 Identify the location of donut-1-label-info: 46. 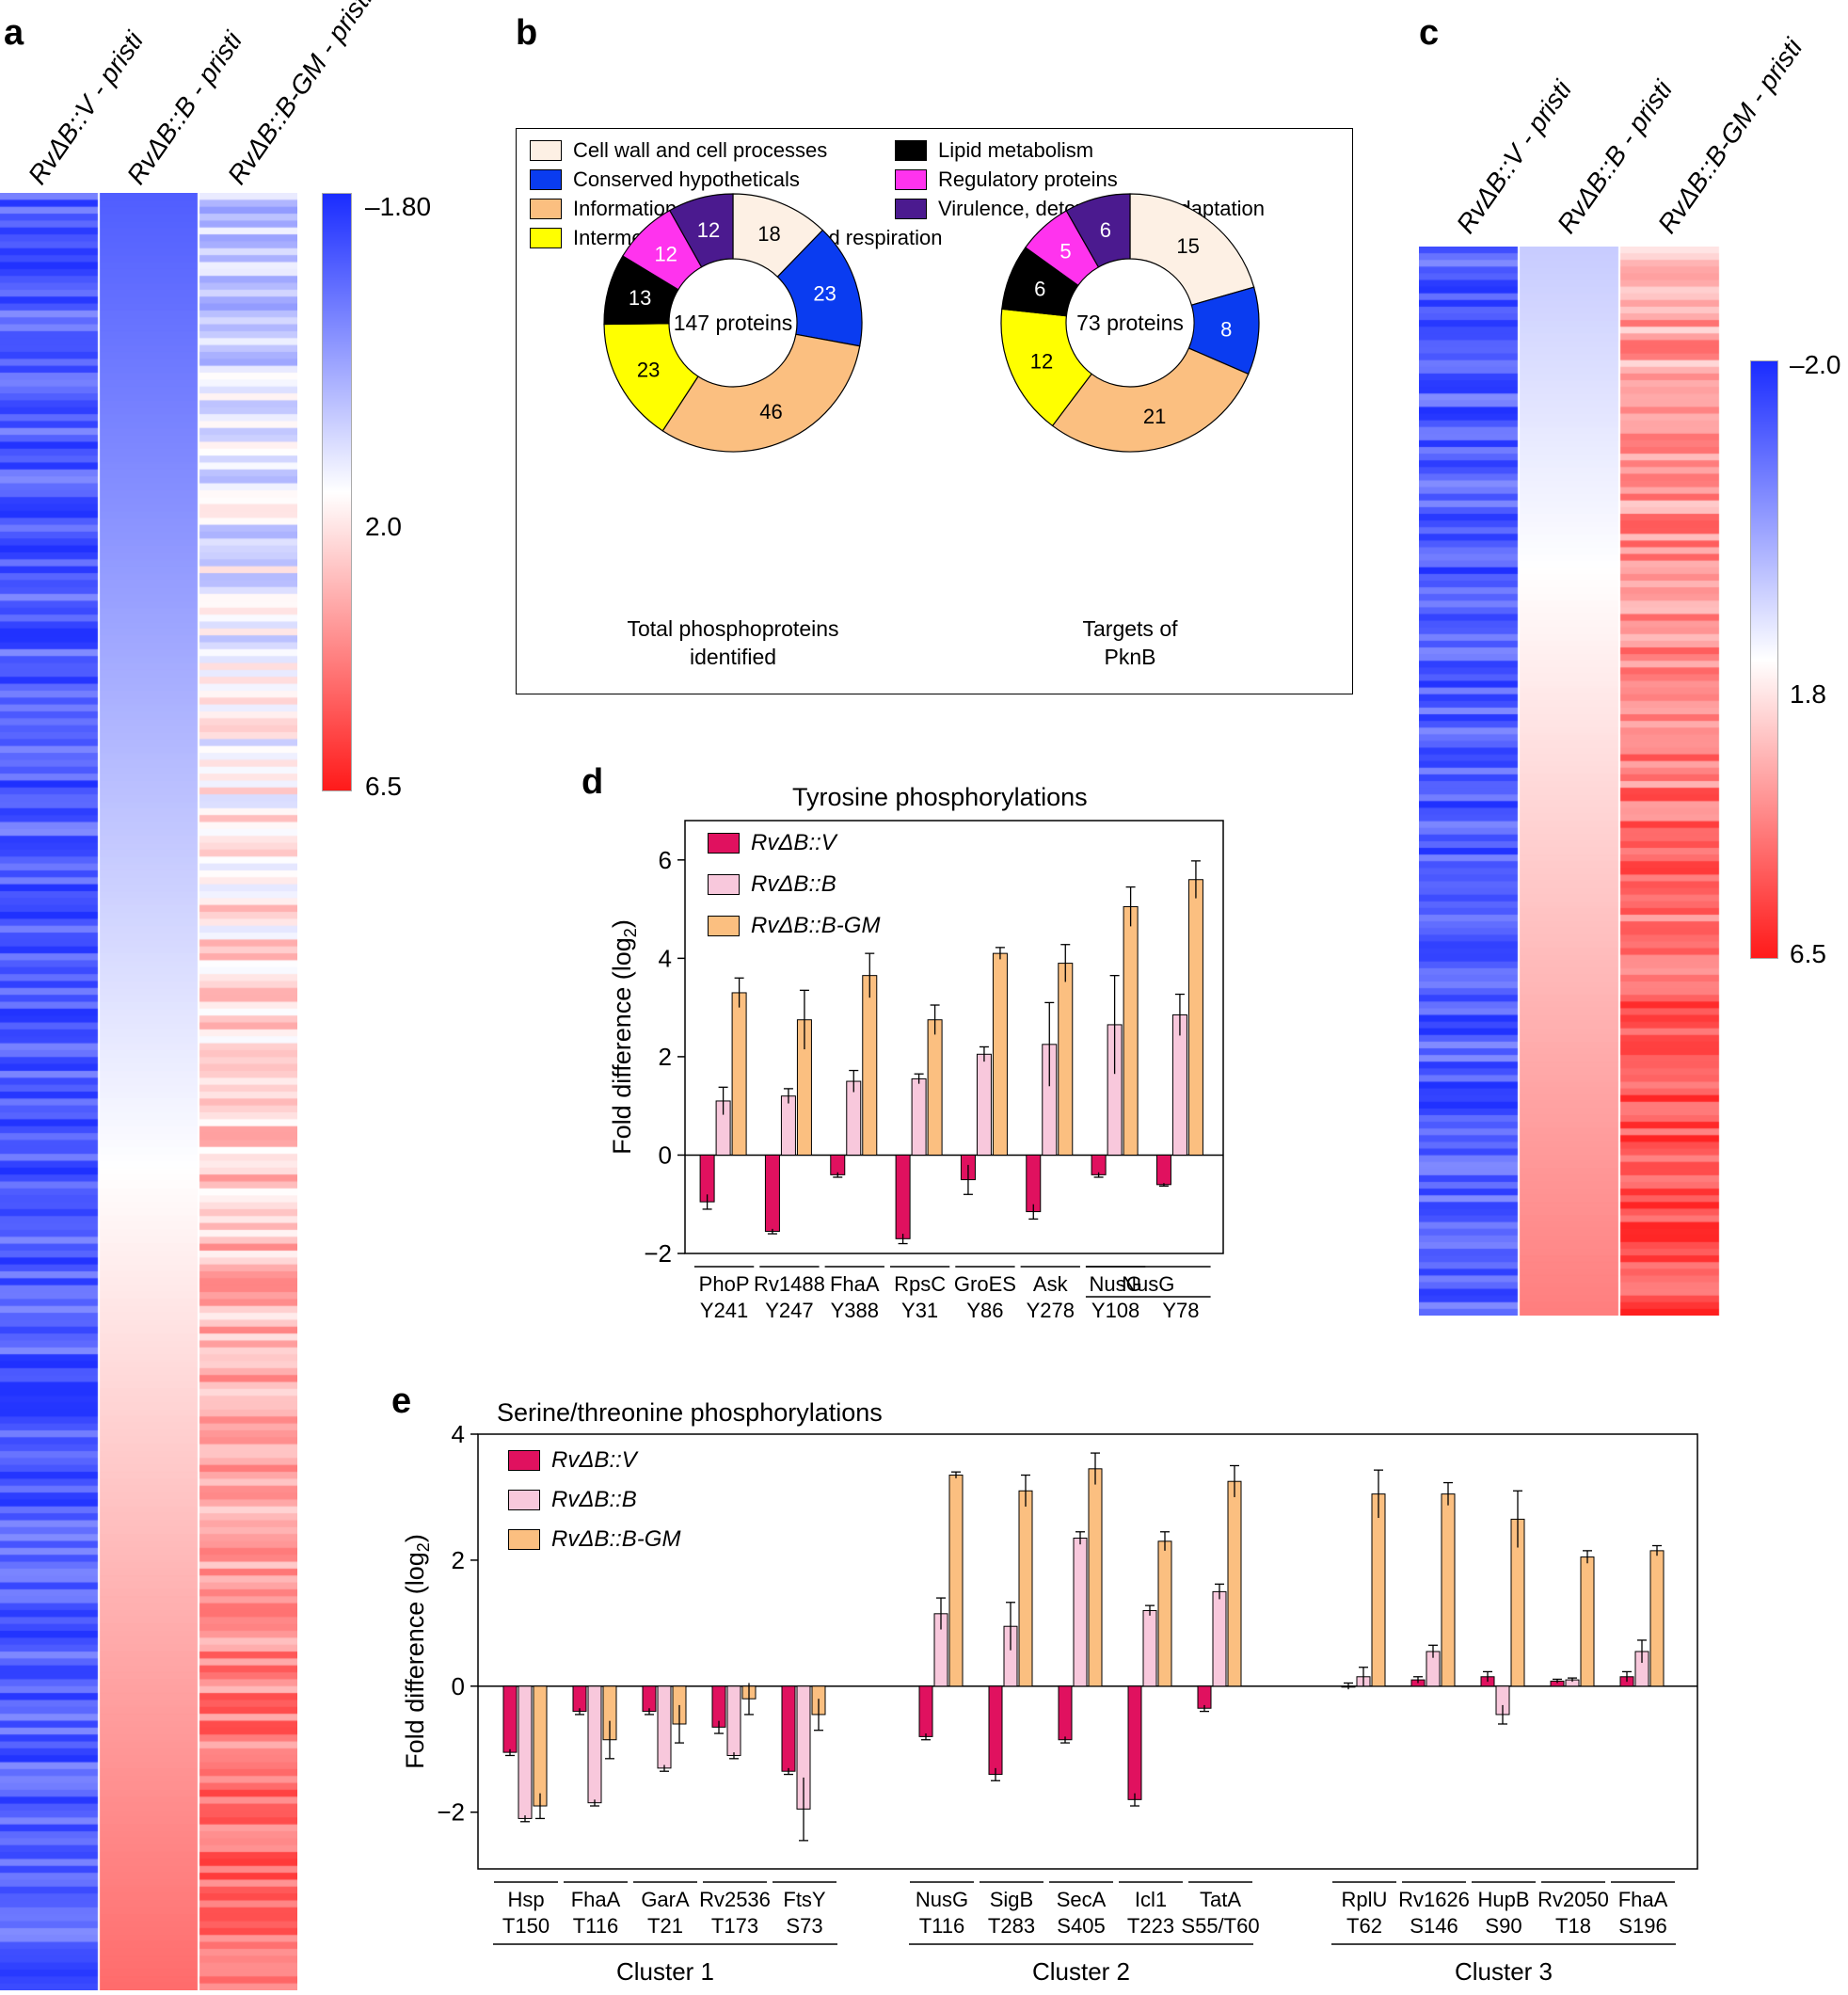
(770, 411).